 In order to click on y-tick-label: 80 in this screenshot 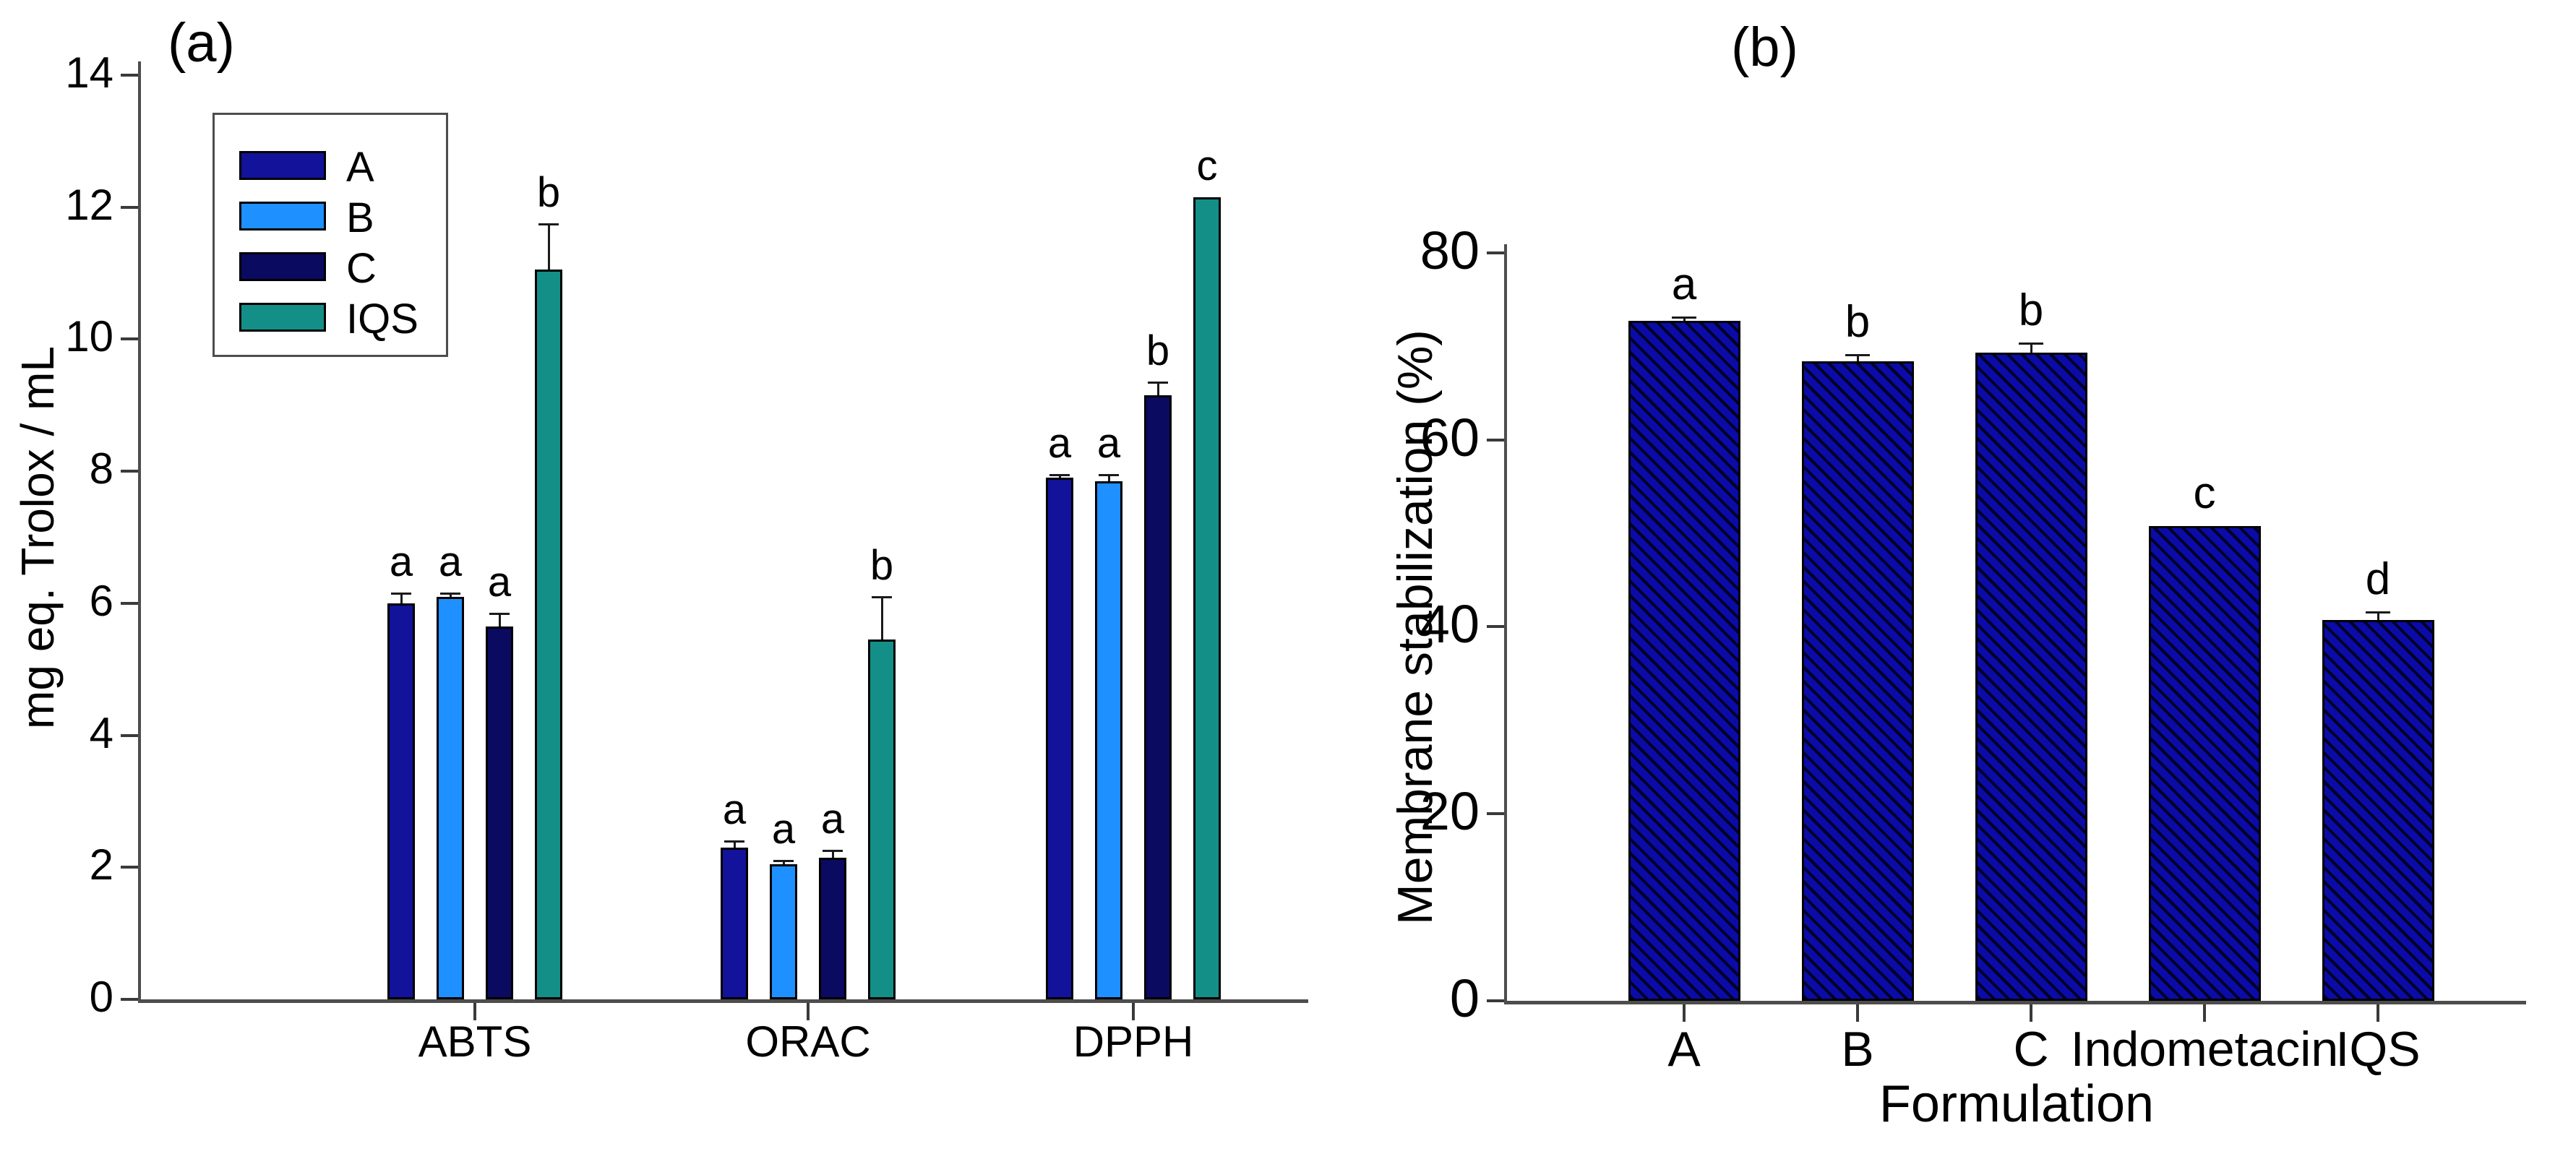, I will do `click(1450, 250)`.